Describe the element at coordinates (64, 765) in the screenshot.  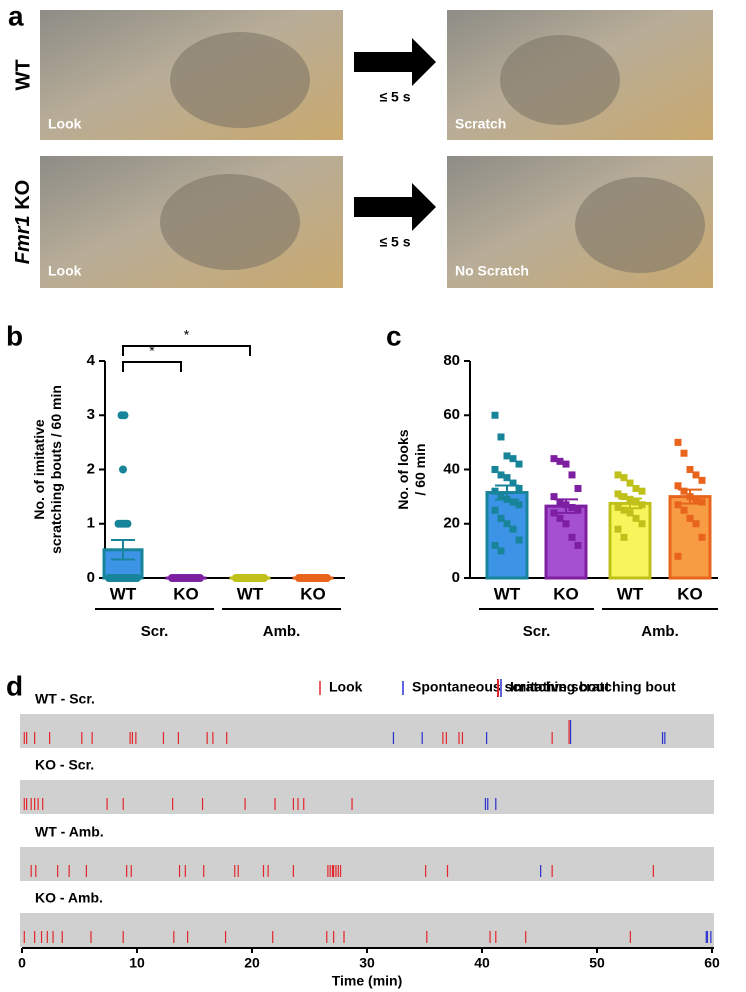
I see `row-label: KO - Scr.` at that location.